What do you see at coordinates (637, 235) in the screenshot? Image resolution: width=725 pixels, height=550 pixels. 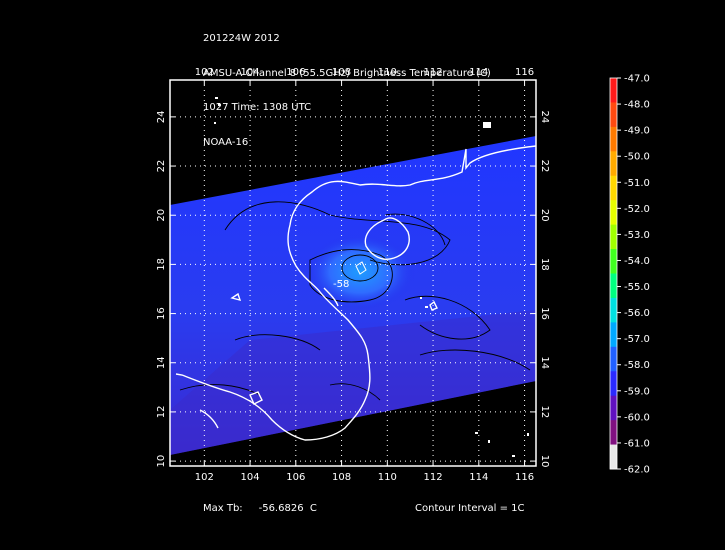 I see `colorbar-label: -53.0` at bounding box center [637, 235].